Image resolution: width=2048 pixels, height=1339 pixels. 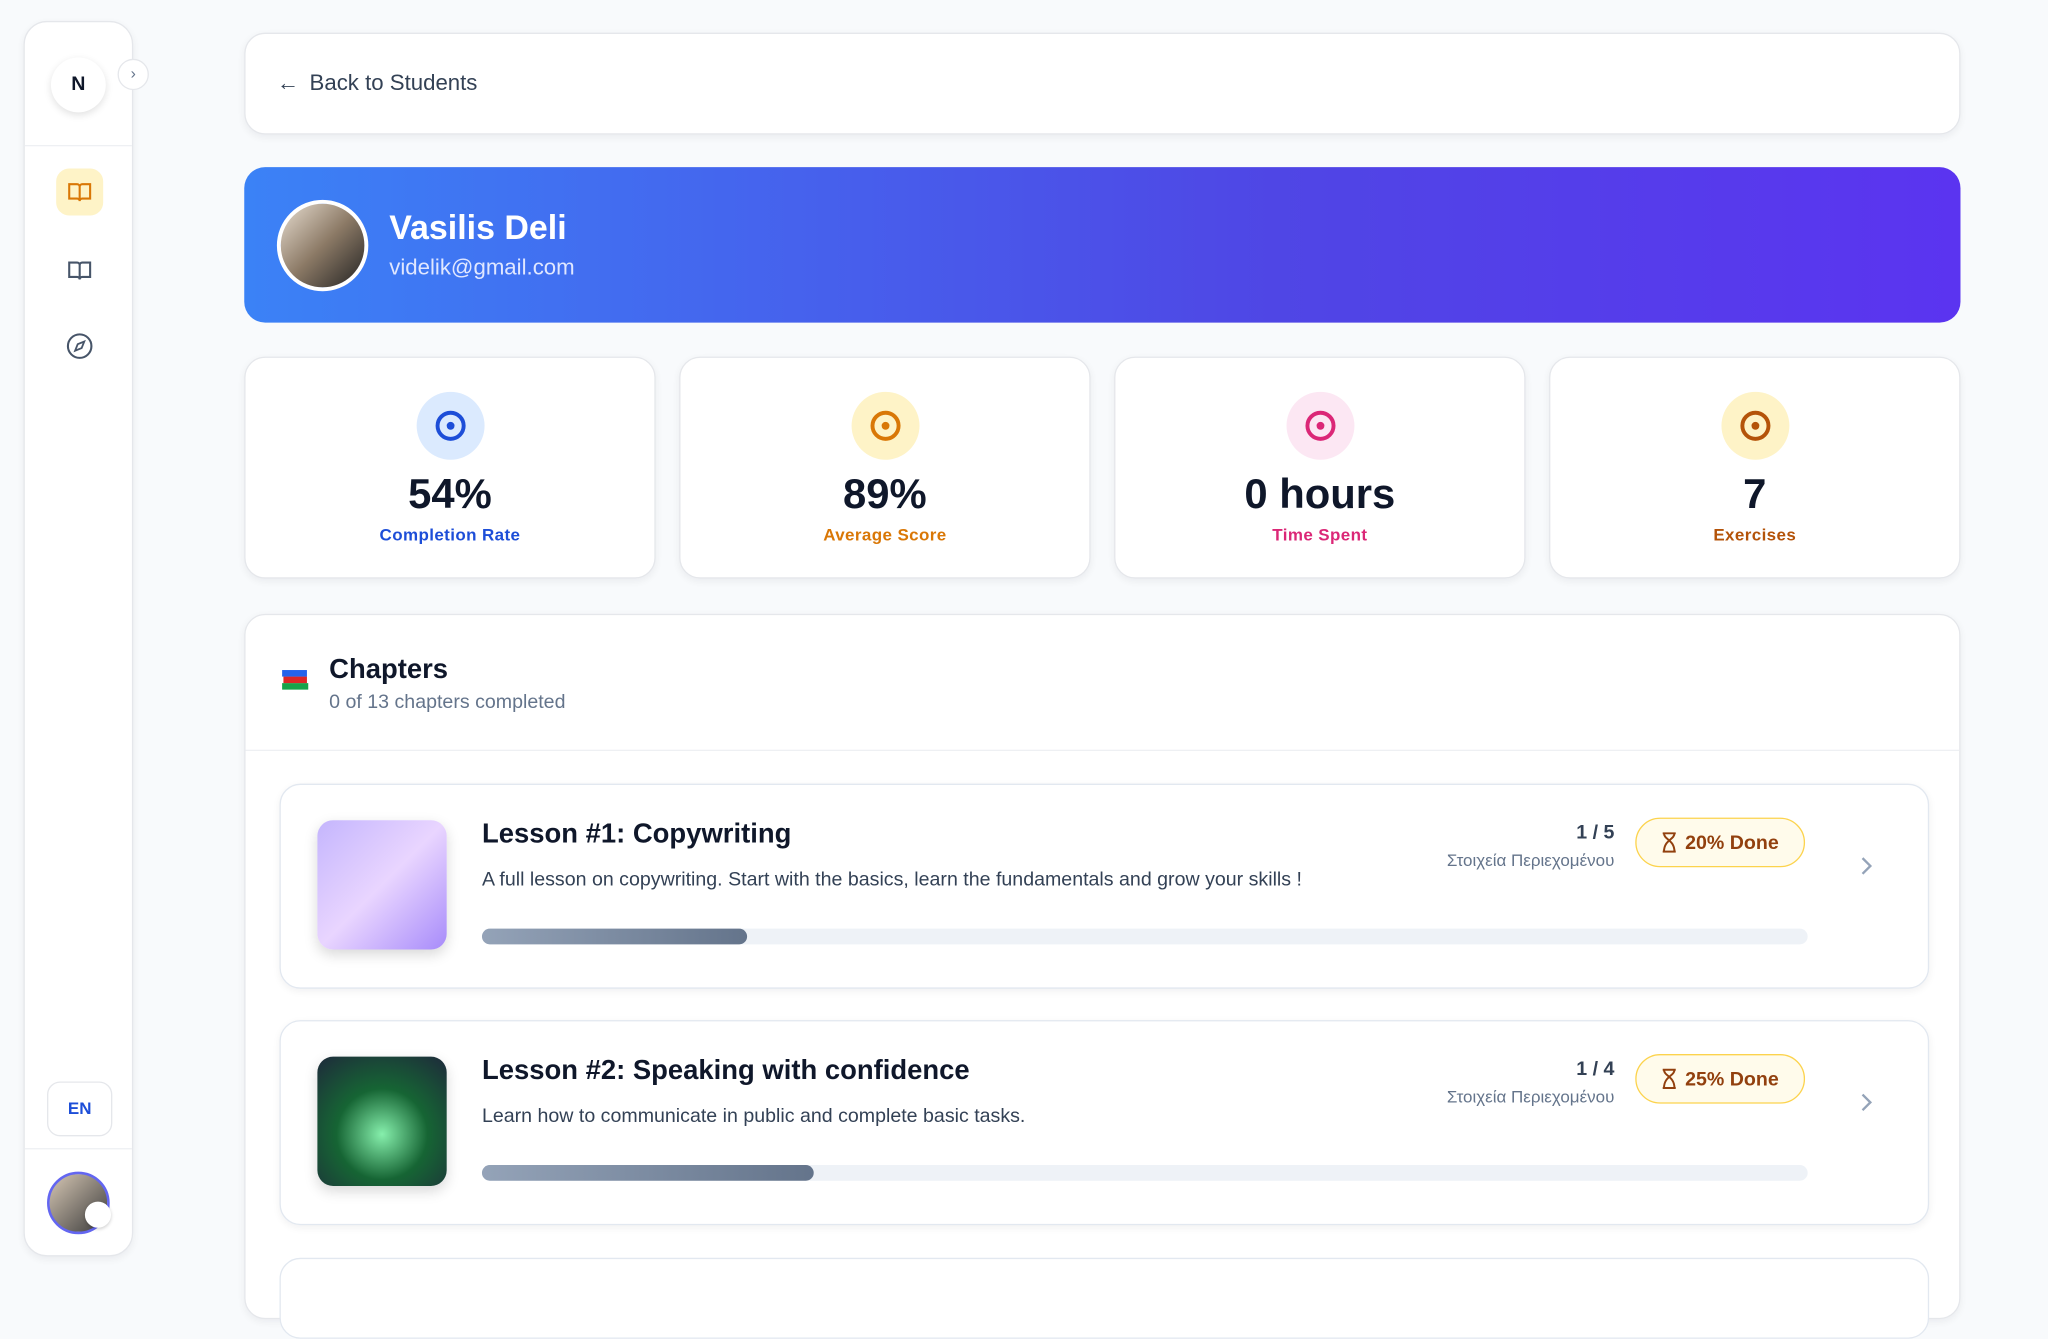 What do you see at coordinates (1732, 1078) in the screenshot?
I see `status-text: 25% Done` at bounding box center [1732, 1078].